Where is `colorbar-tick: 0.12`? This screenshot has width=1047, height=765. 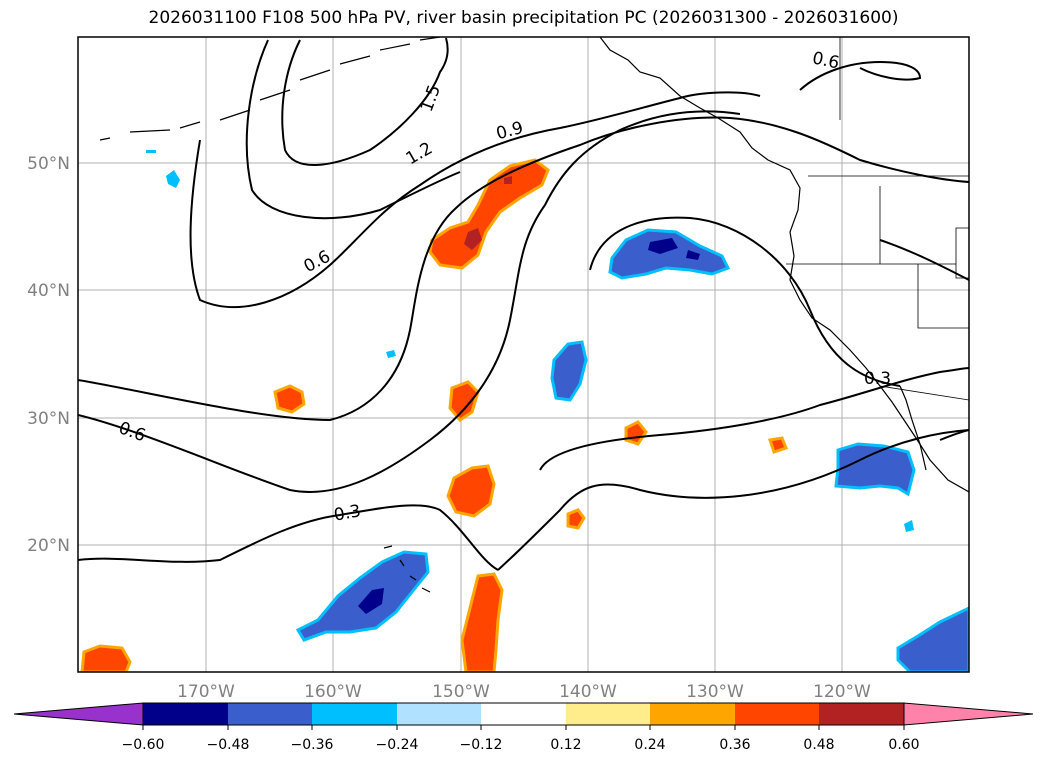
colorbar-tick: 0.12 is located at coordinates (565, 745).